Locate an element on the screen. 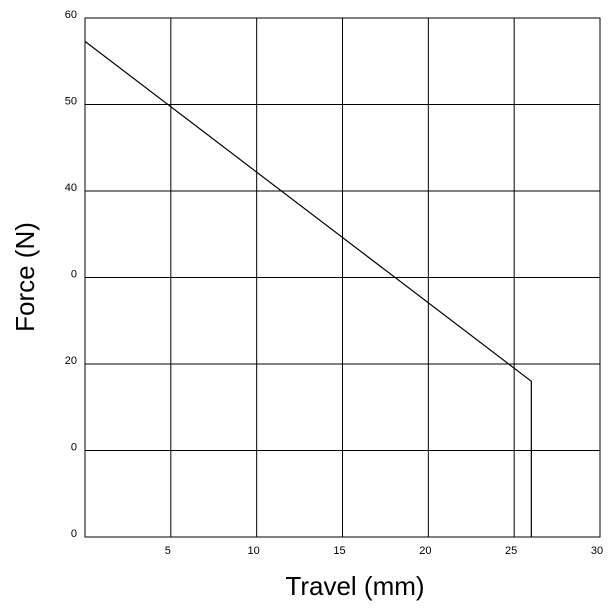 The height and width of the screenshot is (608, 615). y-axis-title: Force (N) is located at coordinates (25, 277).